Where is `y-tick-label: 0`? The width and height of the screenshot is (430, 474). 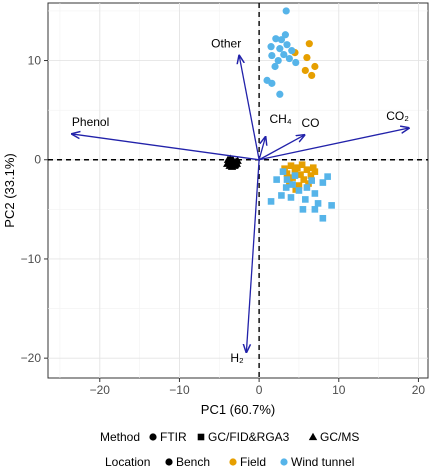 y-tick-label: 0 is located at coordinates (37, 160).